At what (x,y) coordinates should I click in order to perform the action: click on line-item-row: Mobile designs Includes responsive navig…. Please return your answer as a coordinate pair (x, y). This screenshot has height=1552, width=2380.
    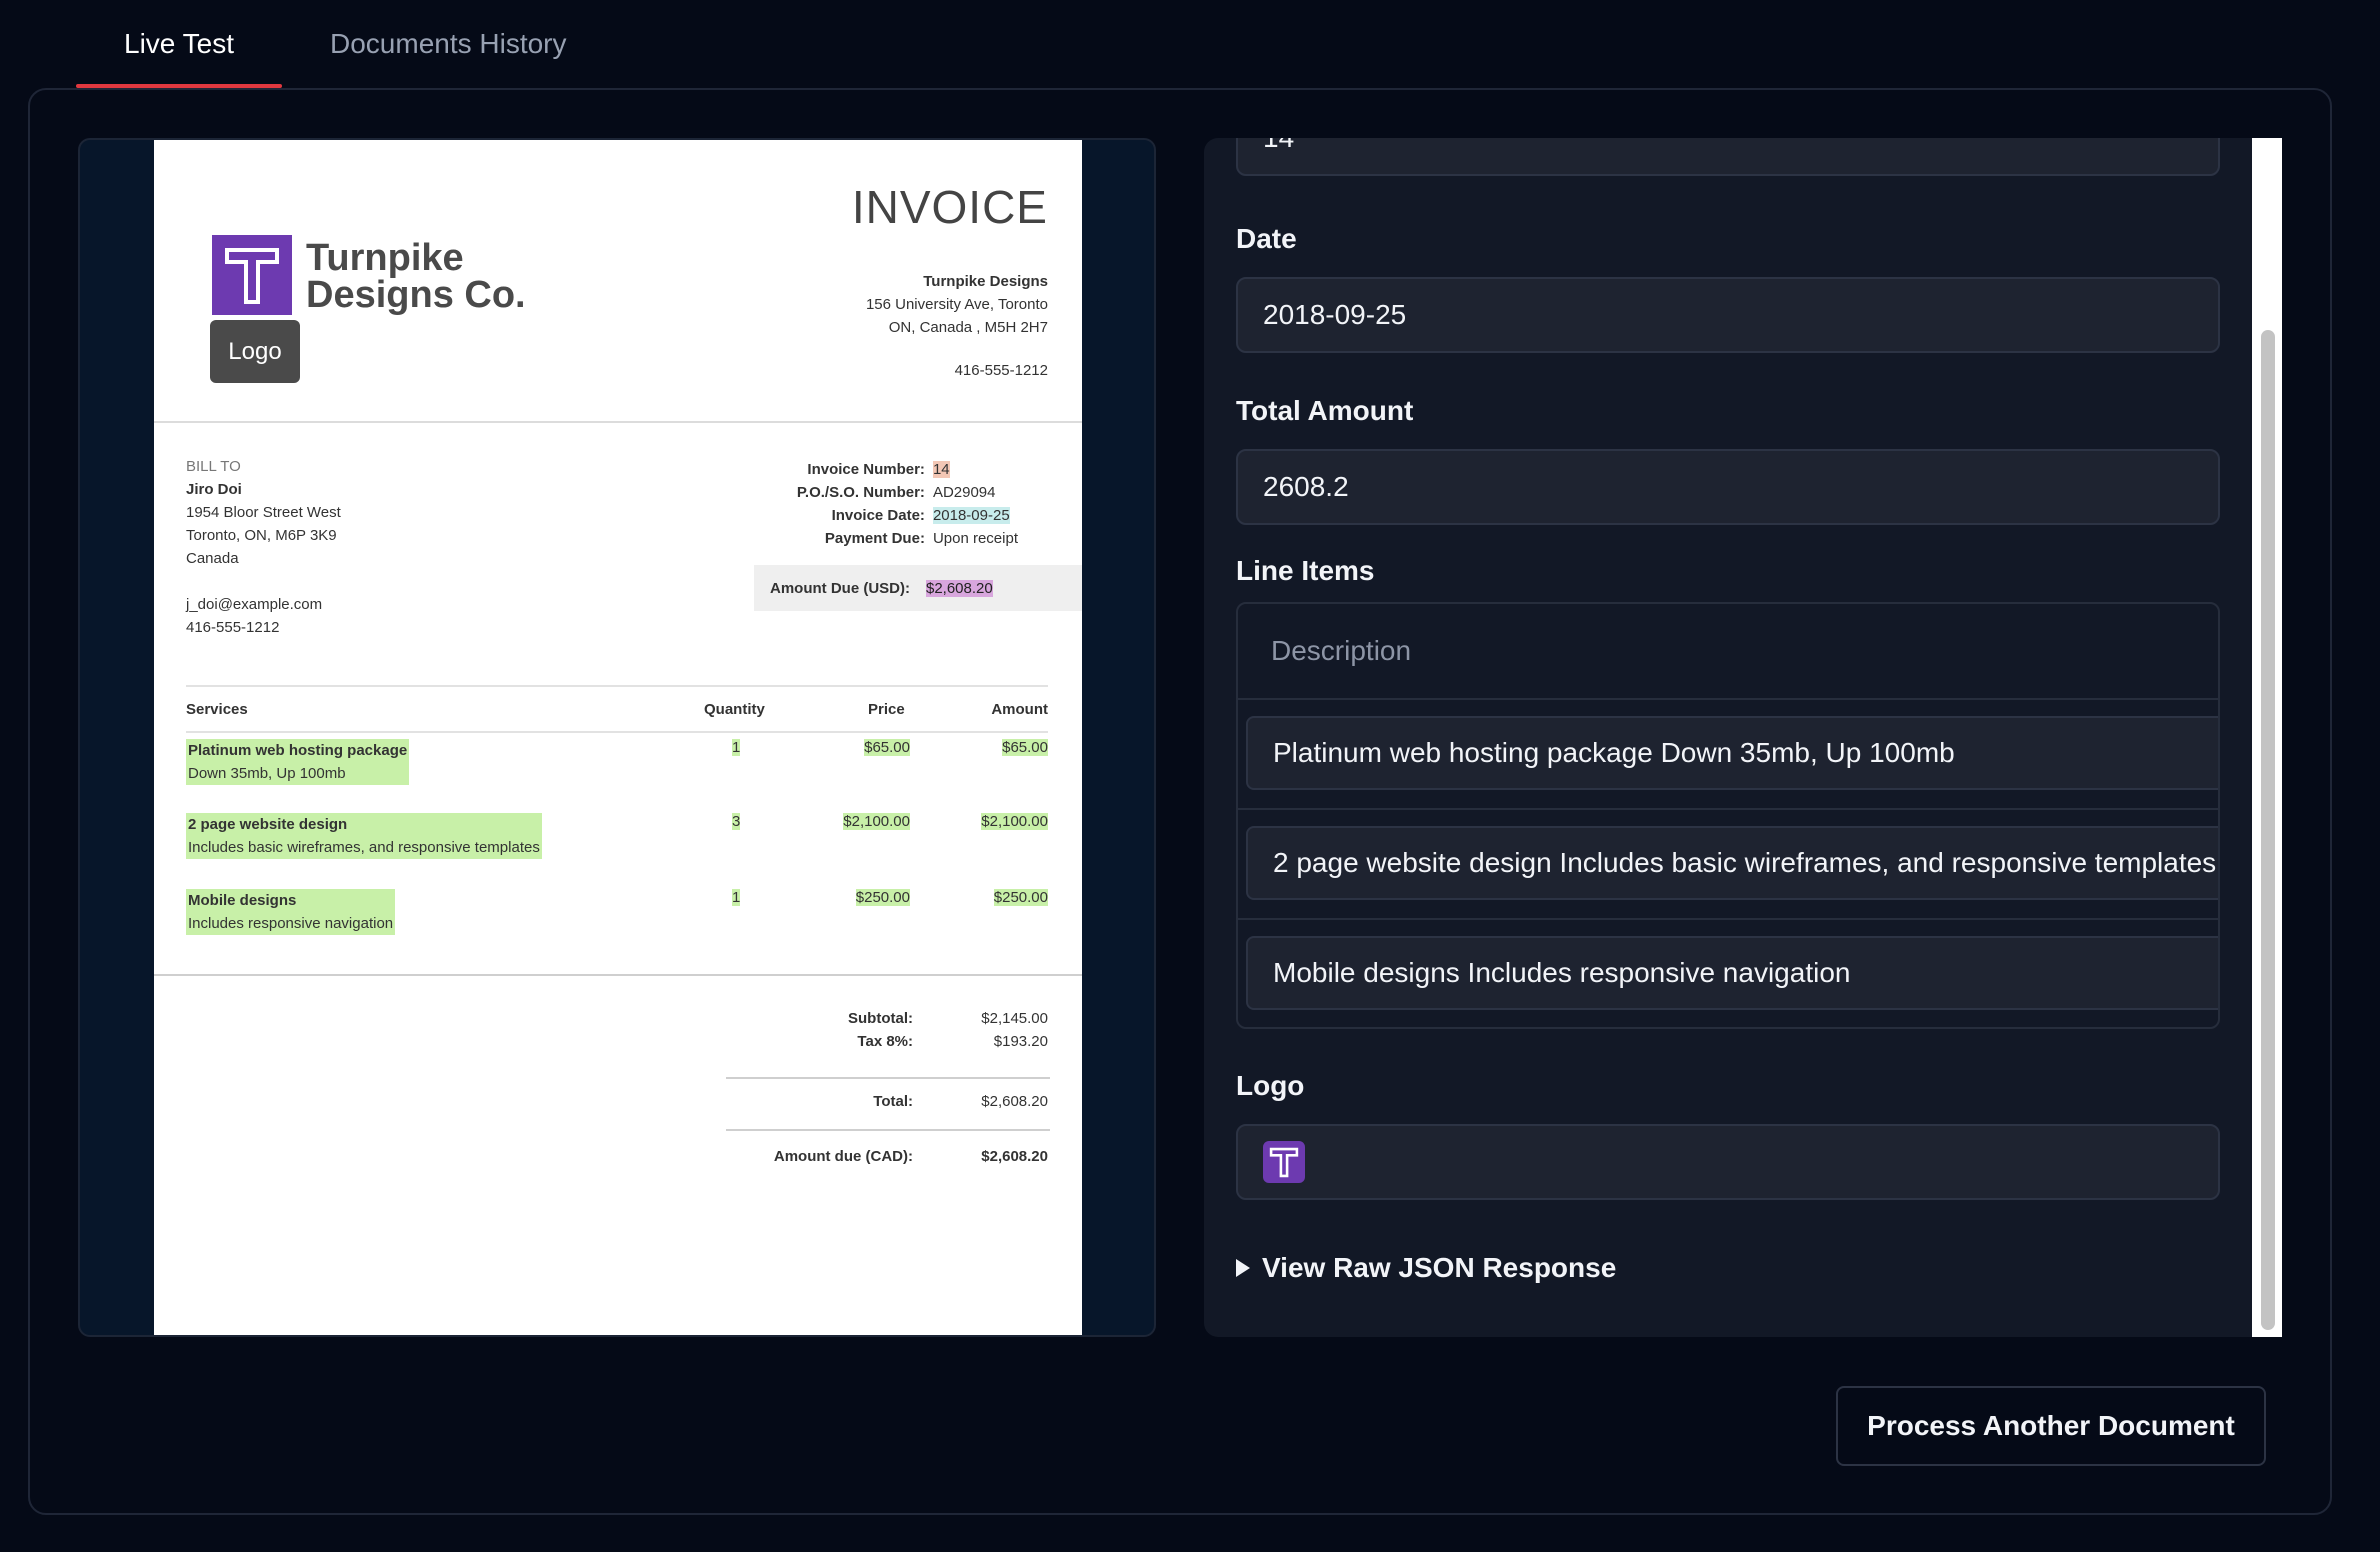
    Looking at the image, I should click on (1728, 973).